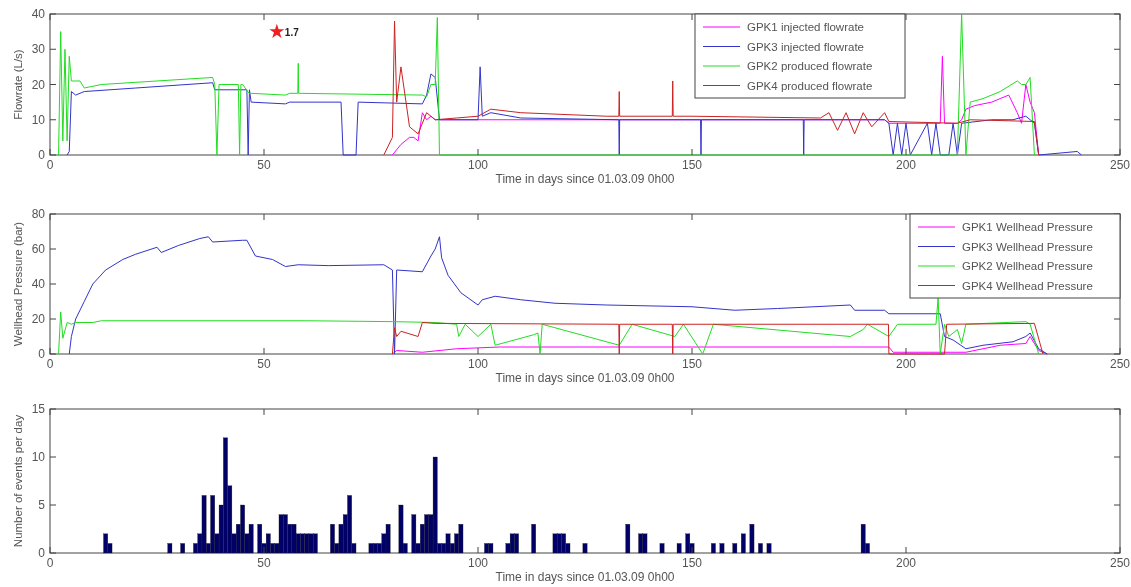 Image resolution: width=1131 pixels, height=587 pixels. Describe the element at coordinates (1027, 266) in the screenshot. I see `legend-label: GPK2 Wellhead Pressure` at that location.